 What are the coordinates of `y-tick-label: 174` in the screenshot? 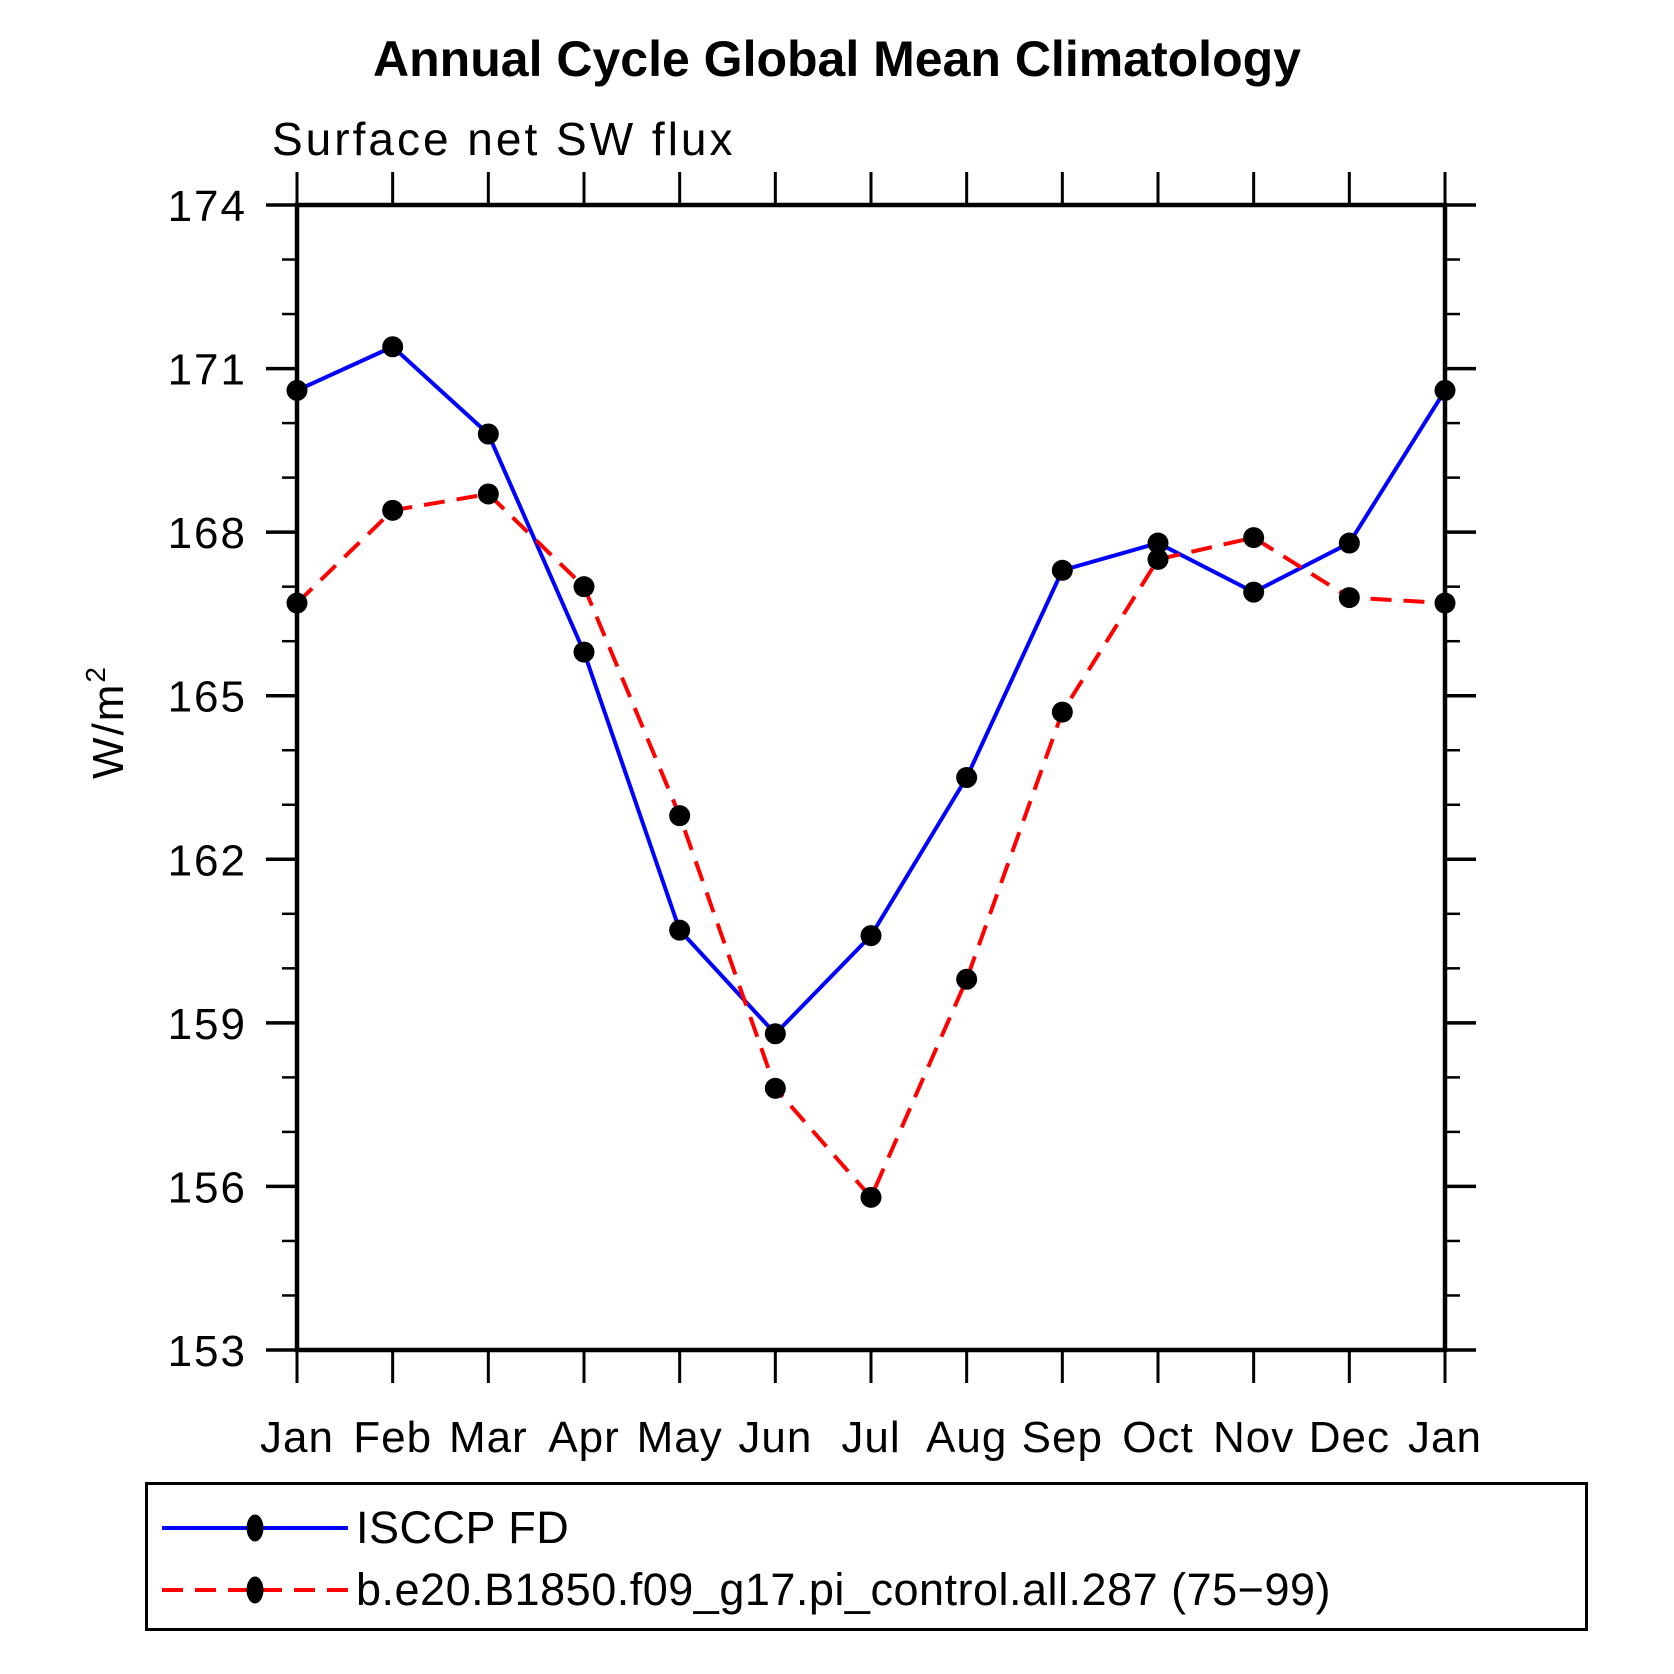 It's located at (207, 206).